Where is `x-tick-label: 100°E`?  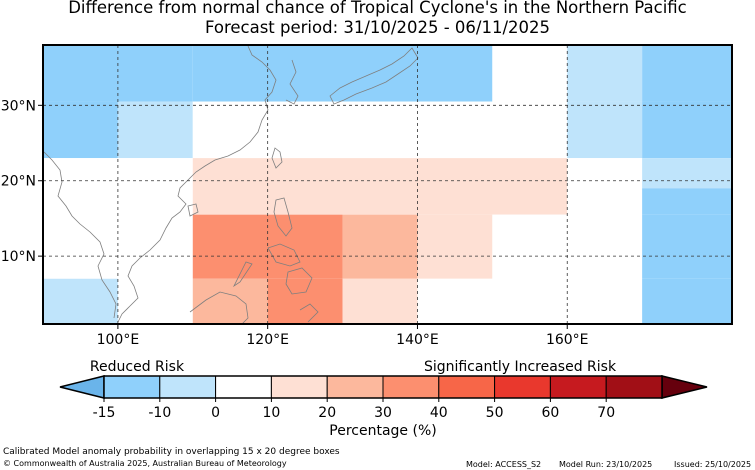
x-tick-label: 100°E is located at coordinates (118, 340).